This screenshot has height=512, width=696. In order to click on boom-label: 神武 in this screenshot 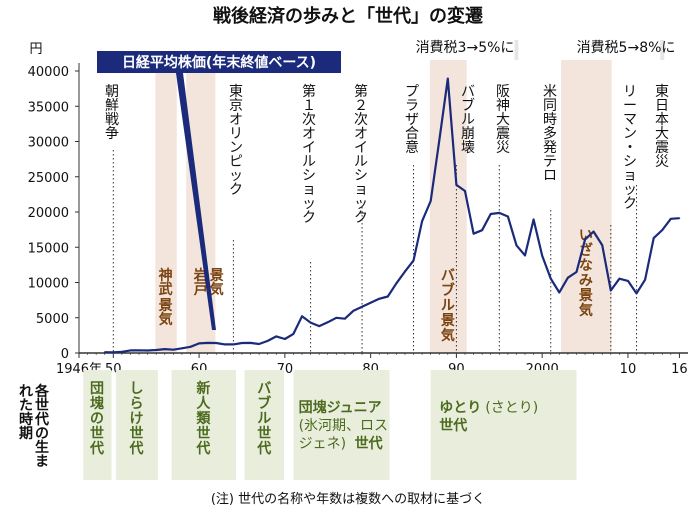, I will do `click(166, 282)`.